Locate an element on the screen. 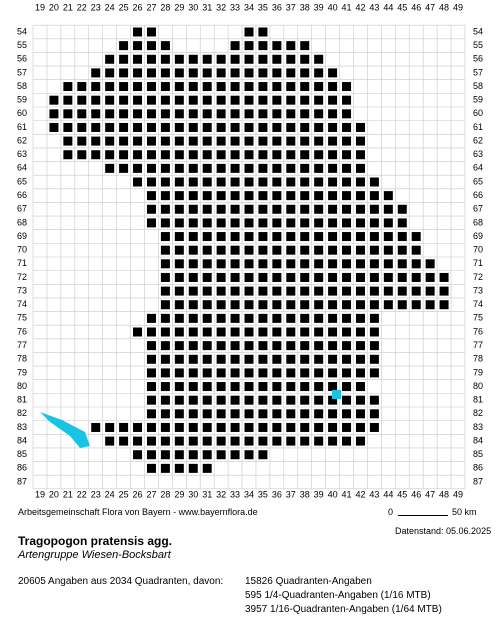 The width and height of the screenshot is (500, 620). y-label: 79 is located at coordinates (478, 372).